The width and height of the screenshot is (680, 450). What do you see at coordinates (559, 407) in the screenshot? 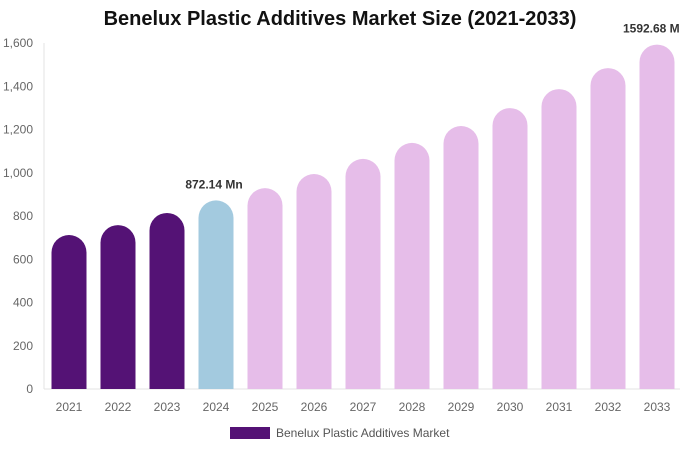
I see `x-tick-label: 2031` at bounding box center [559, 407].